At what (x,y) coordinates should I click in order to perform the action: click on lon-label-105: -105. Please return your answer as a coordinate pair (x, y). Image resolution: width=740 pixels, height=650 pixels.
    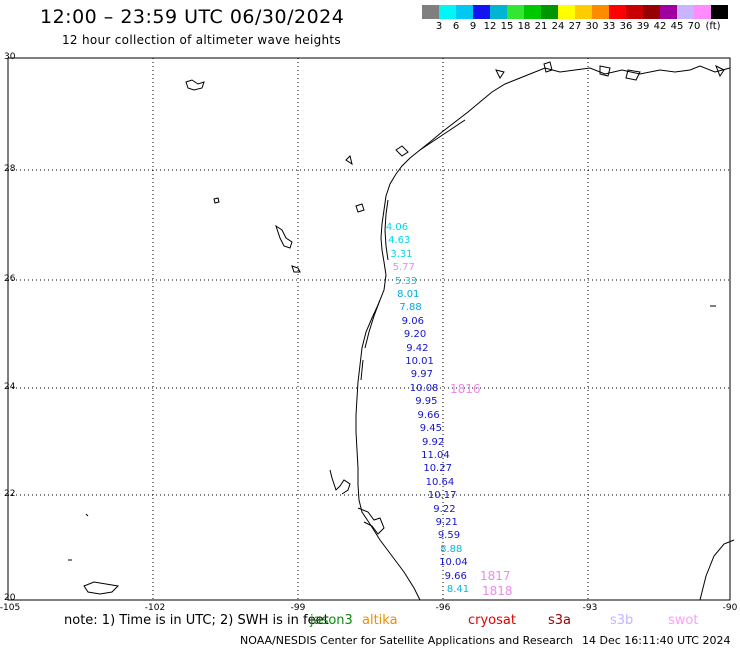
    Looking at the image, I should click on (10, 608).